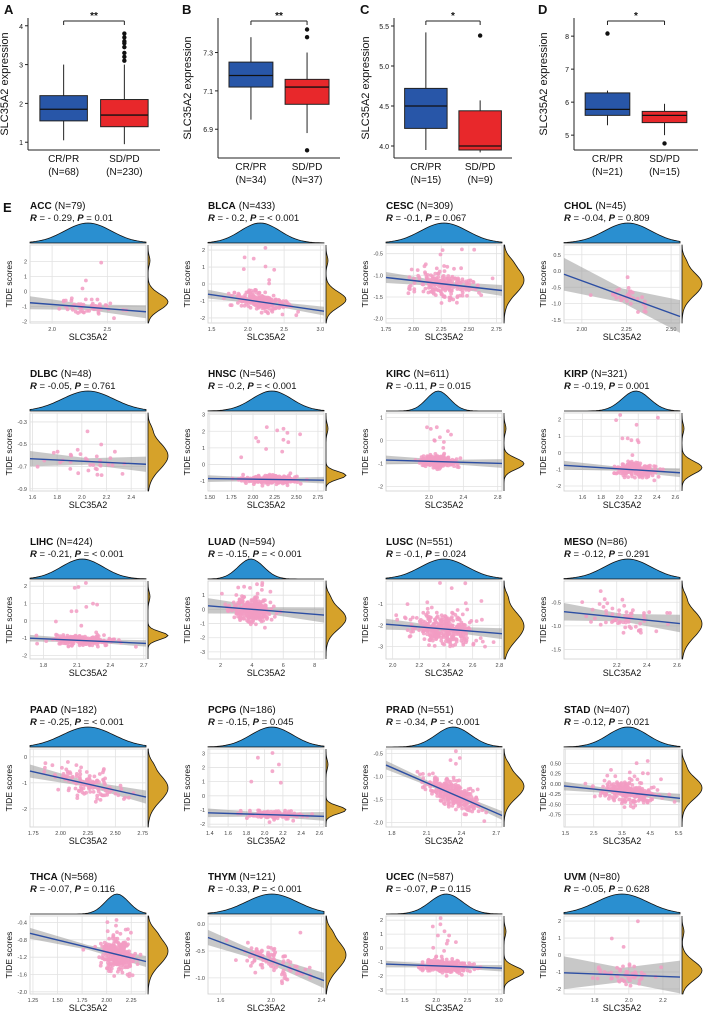 The height and width of the screenshot is (1032, 709). What do you see at coordinates (400, 877) in the screenshot?
I see `cancer-name: UCEC` at bounding box center [400, 877].